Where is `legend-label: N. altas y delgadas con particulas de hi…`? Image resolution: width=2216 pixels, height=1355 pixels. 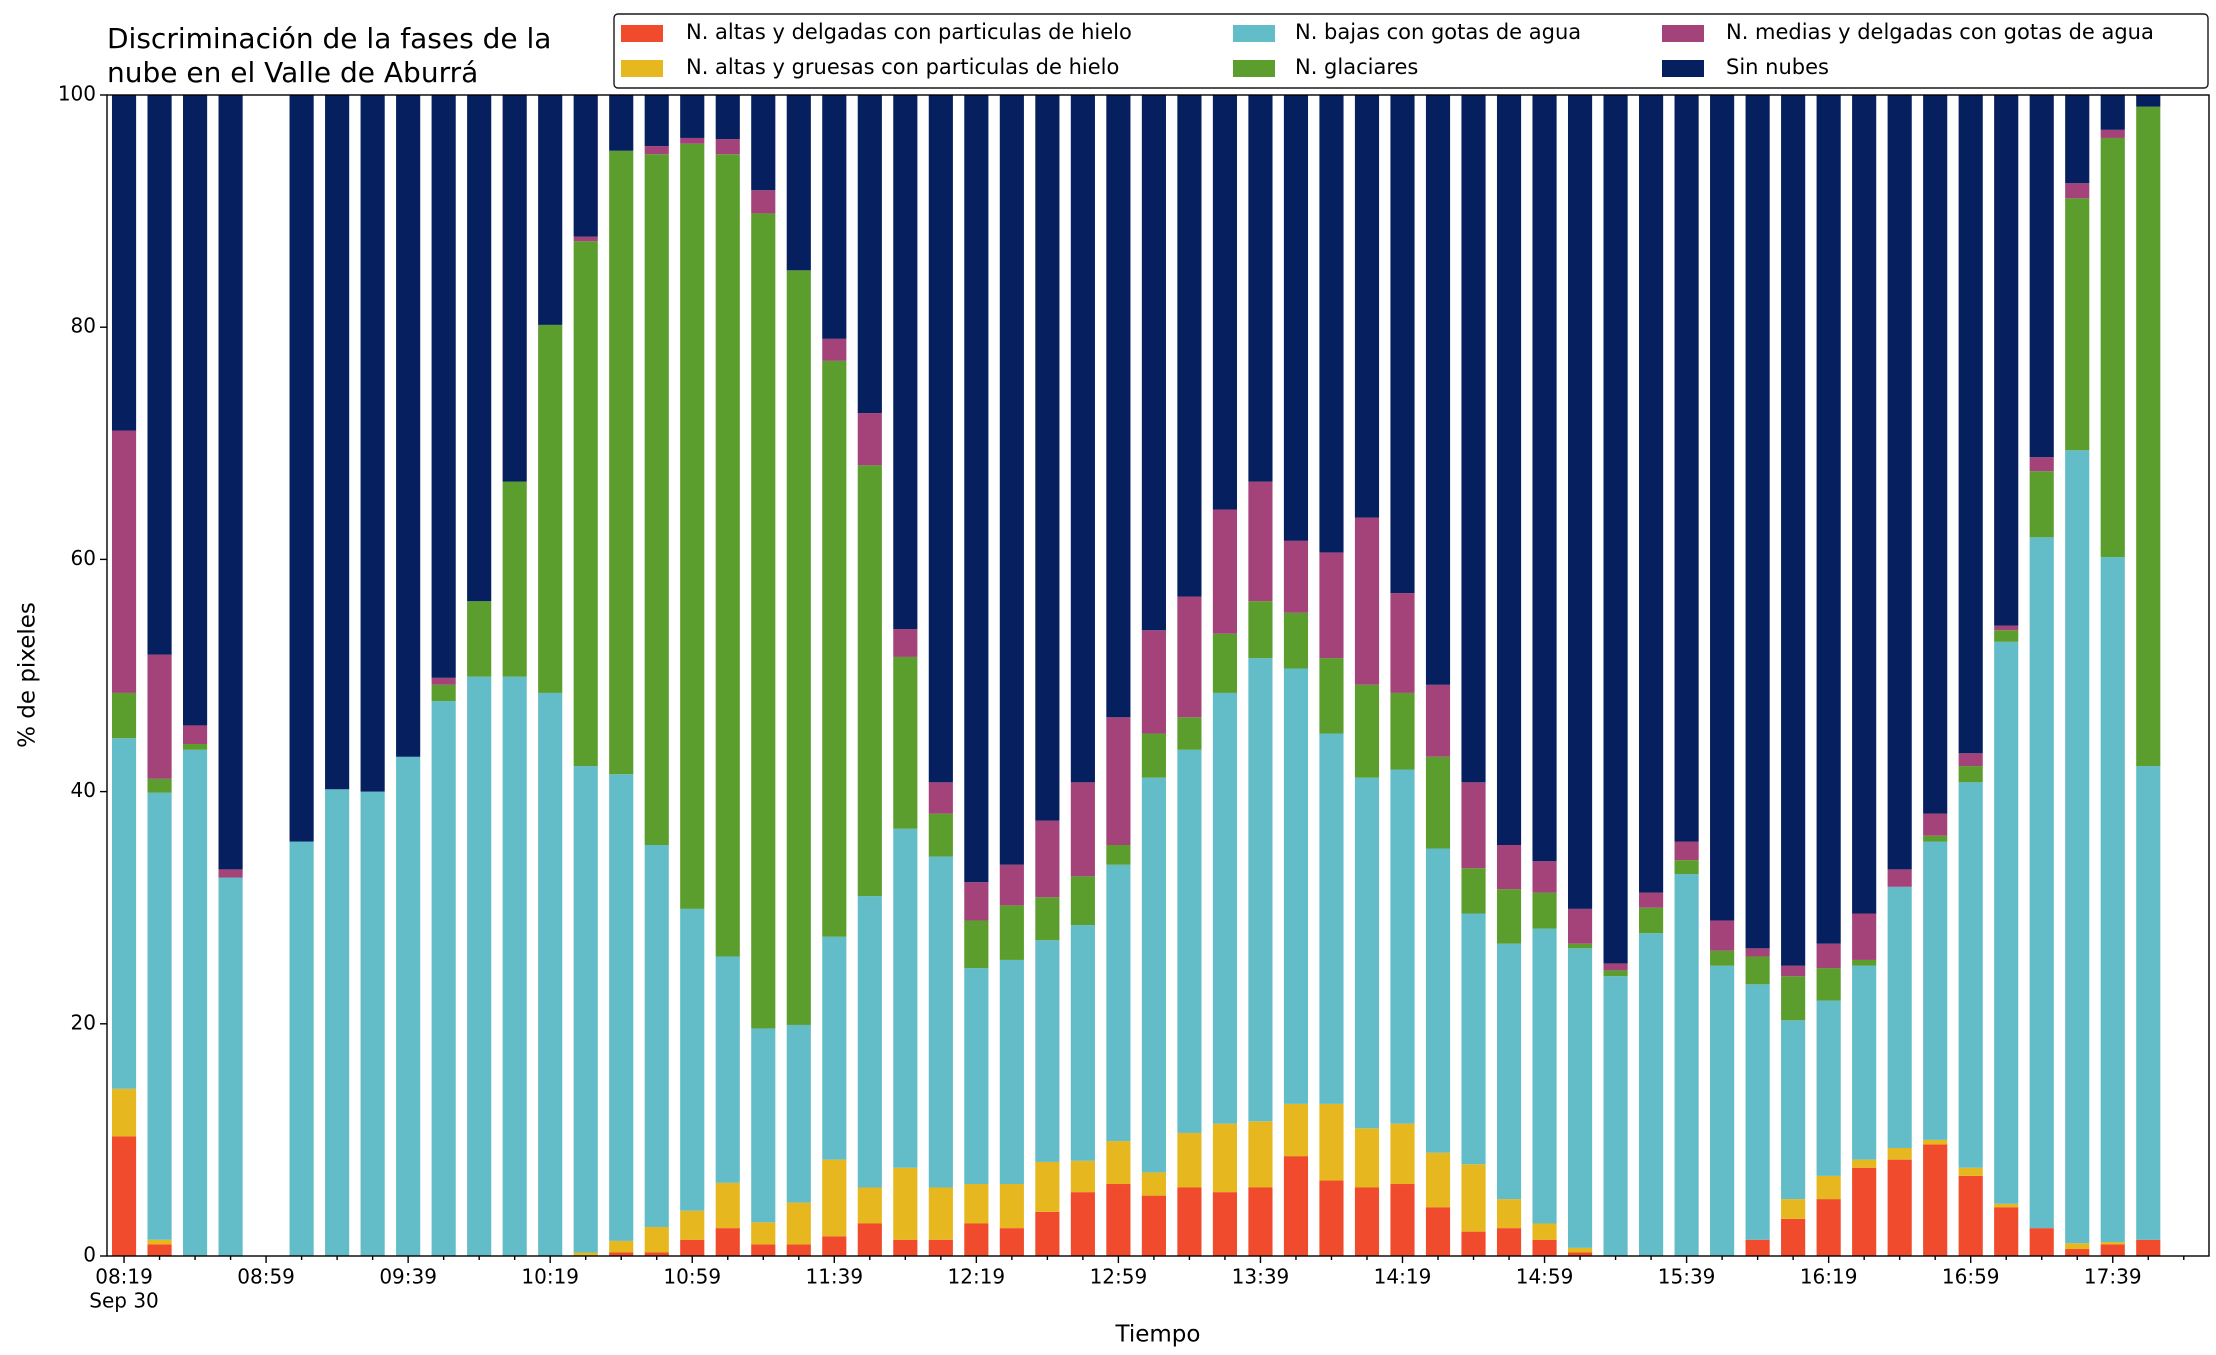 legend-label: N. altas y delgadas con particulas de hi… is located at coordinates (909, 32).